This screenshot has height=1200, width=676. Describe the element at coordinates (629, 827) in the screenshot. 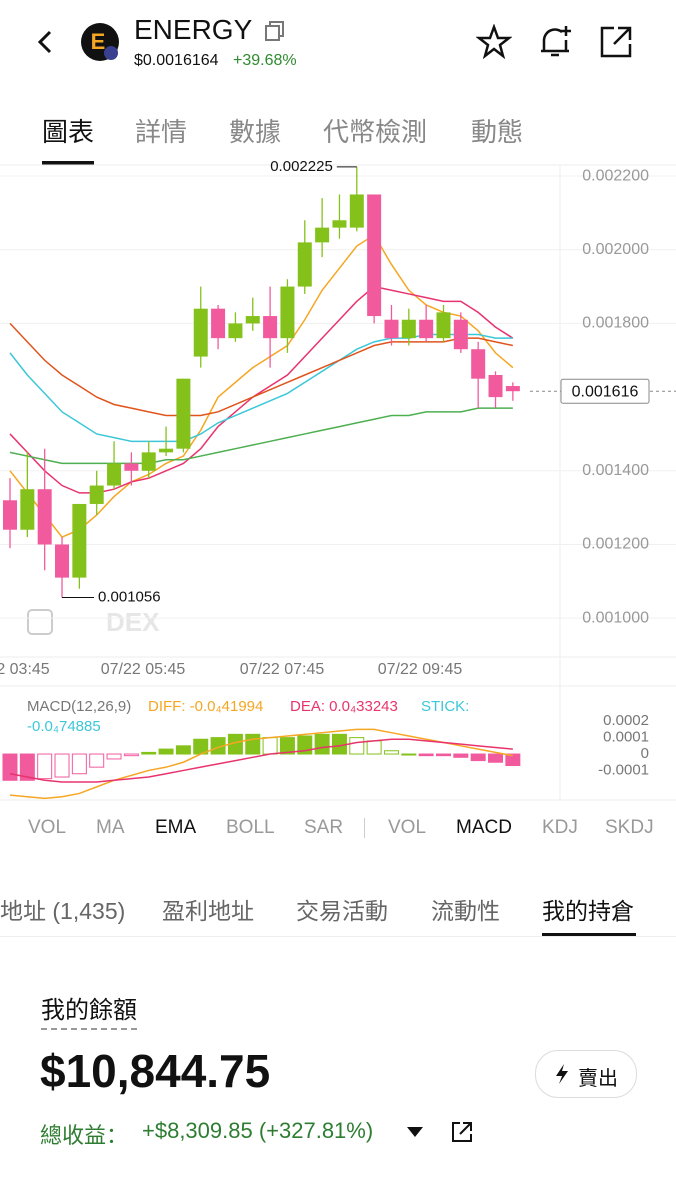

I see `indicator-tab: SKDJ` at that location.